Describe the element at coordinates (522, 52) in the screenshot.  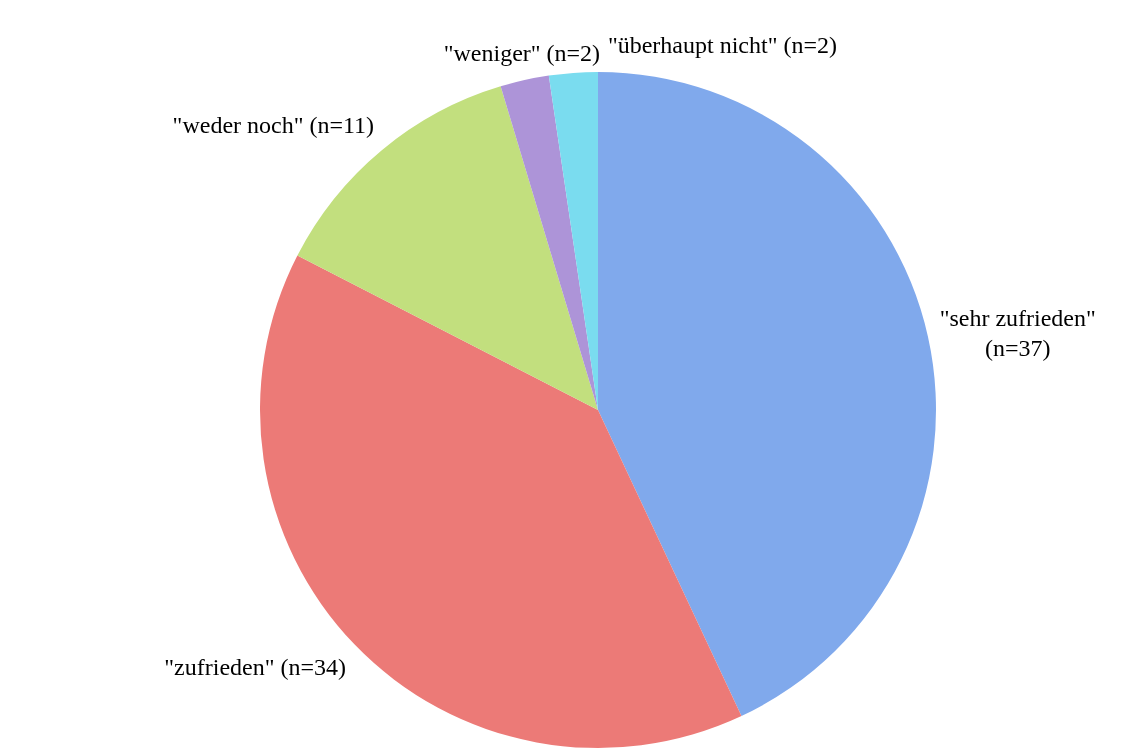
I see `slice-label: "weniger" (n=2)` at that location.